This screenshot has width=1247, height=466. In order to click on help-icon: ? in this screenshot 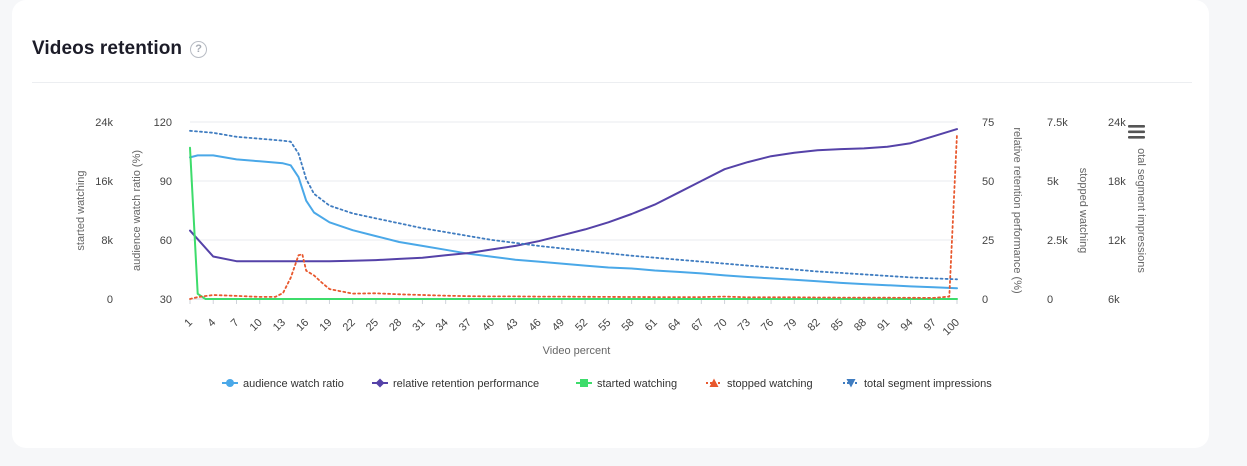, I will do `click(199, 49)`.